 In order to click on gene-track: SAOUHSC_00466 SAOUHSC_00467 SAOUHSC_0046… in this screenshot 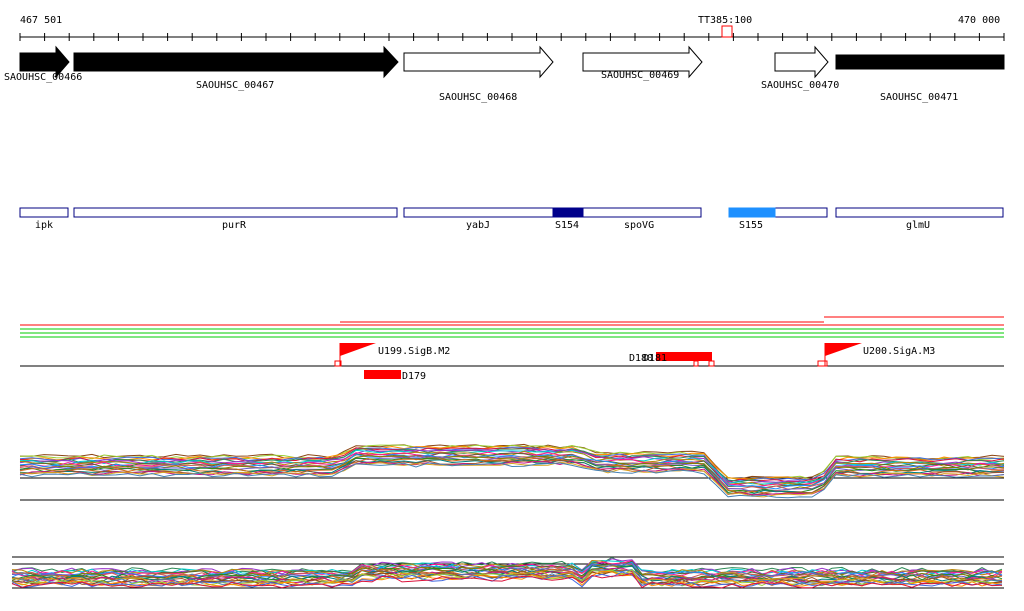, I will do `click(504, 74)`.